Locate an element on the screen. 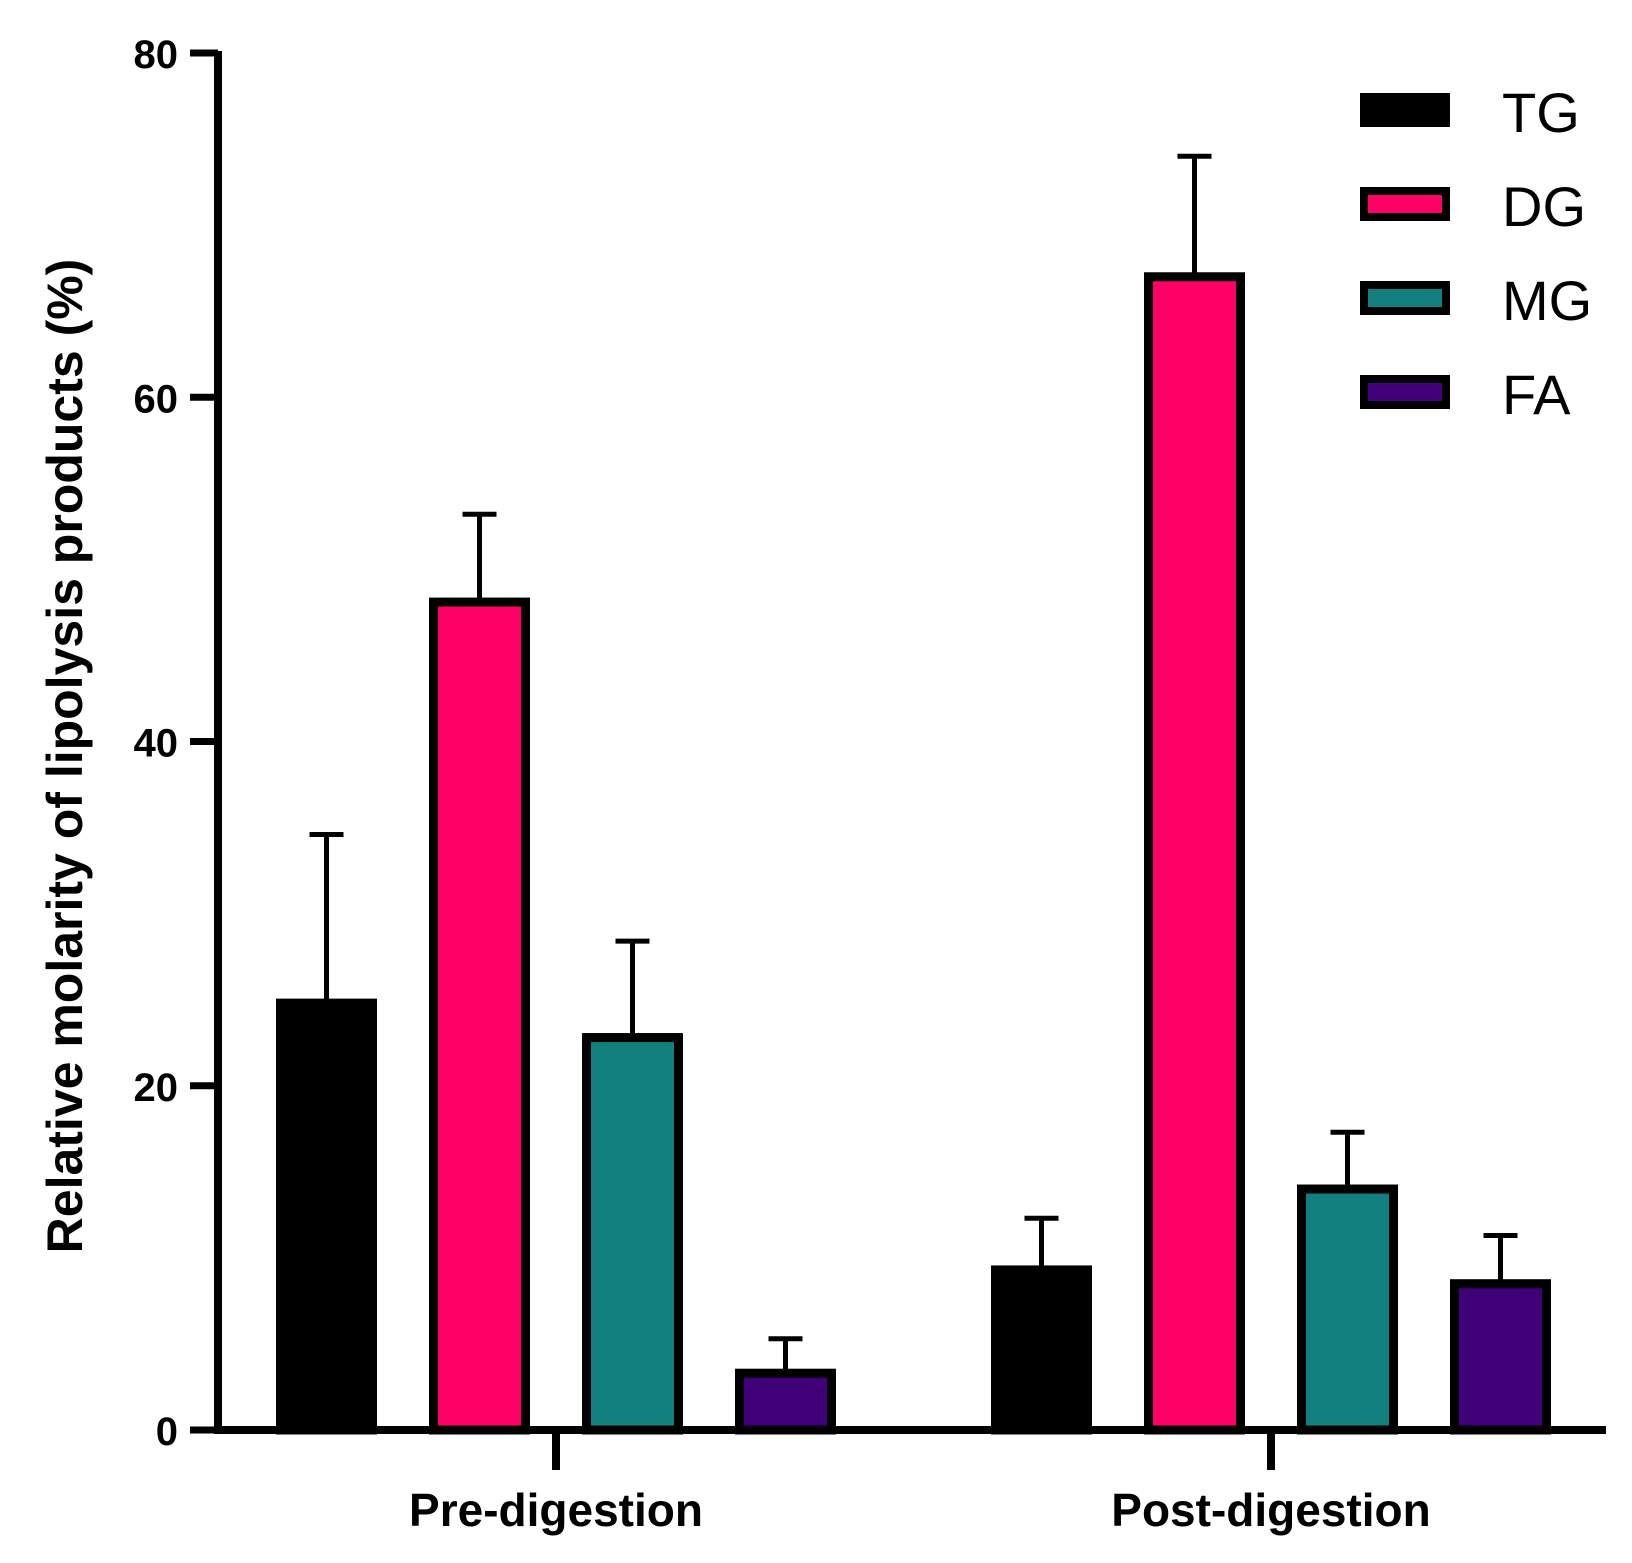  legend-swatch-dg is located at coordinates (1405, 204).